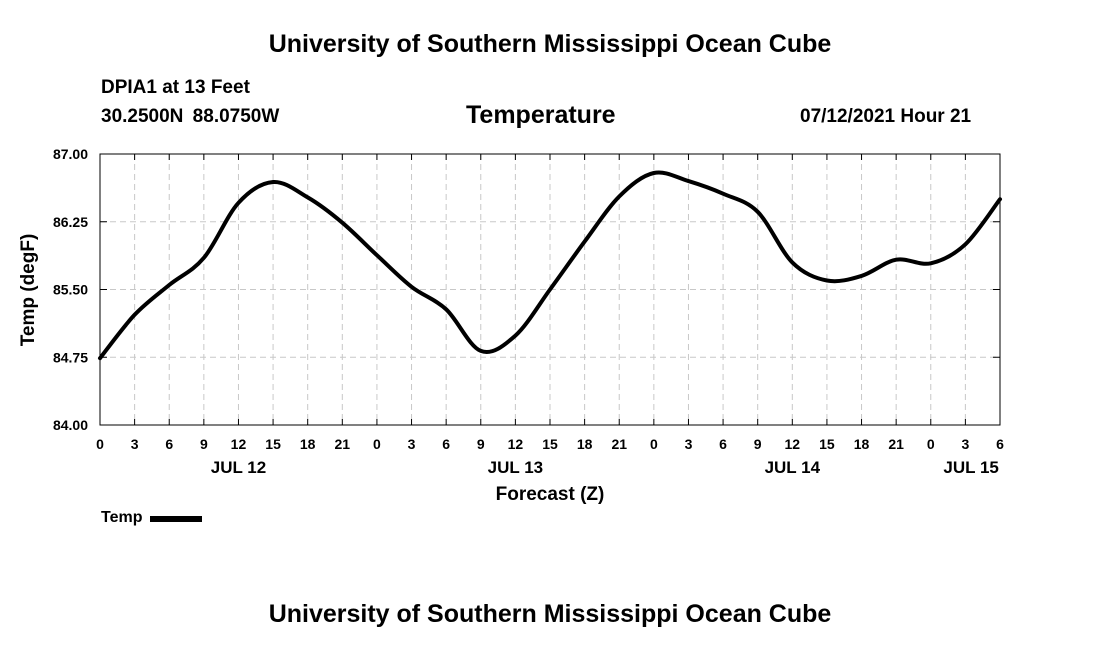 This screenshot has width=1100, height=650. Describe the element at coordinates (70, 154) in the screenshot. I see `y-tick-label: 87.00` at that location.